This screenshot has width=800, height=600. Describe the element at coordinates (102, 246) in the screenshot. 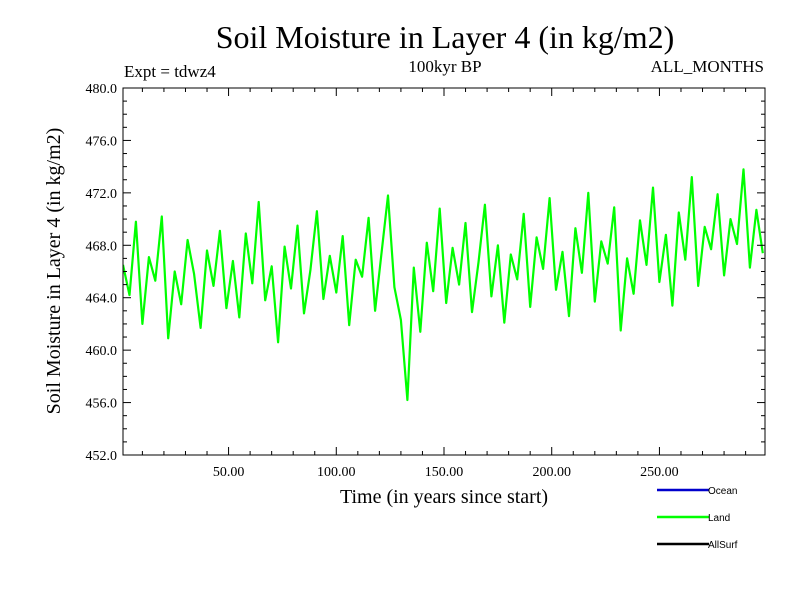

I see `y-tick-label: 468.0` at that location.